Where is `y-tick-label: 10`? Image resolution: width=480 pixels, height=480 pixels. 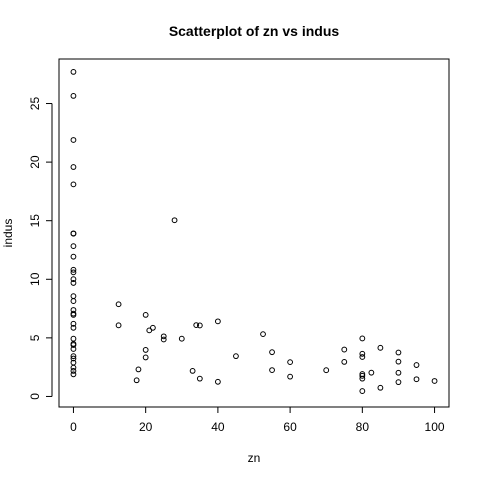
y-tick-label: 10 is located at coordinates (35, 279).